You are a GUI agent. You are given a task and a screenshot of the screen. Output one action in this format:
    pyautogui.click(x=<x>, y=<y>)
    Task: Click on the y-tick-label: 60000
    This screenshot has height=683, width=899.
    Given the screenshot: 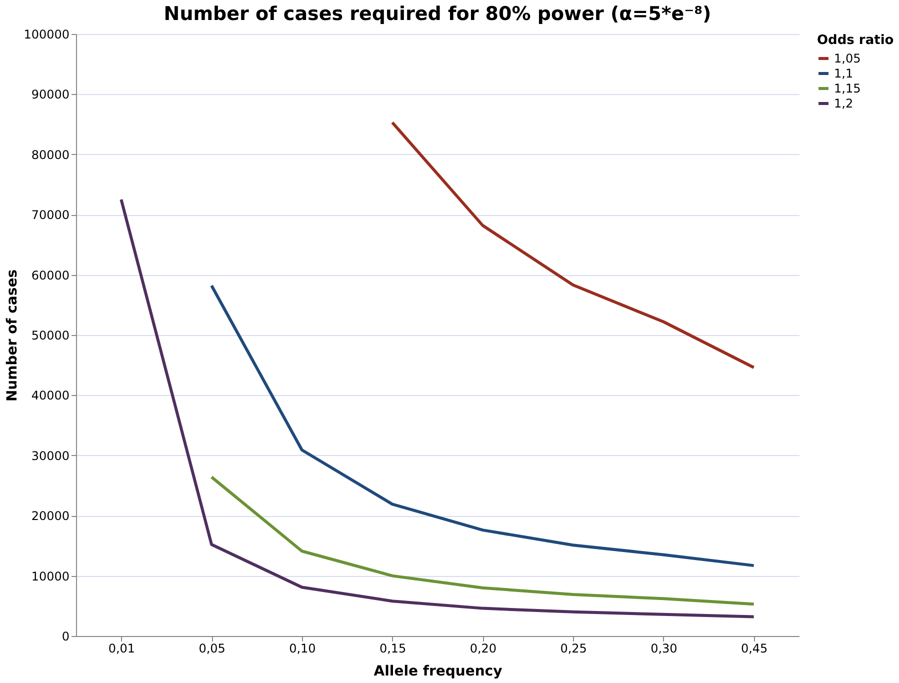 What is the action you would take?
    pyautogui.click(x=50, y=275)
    